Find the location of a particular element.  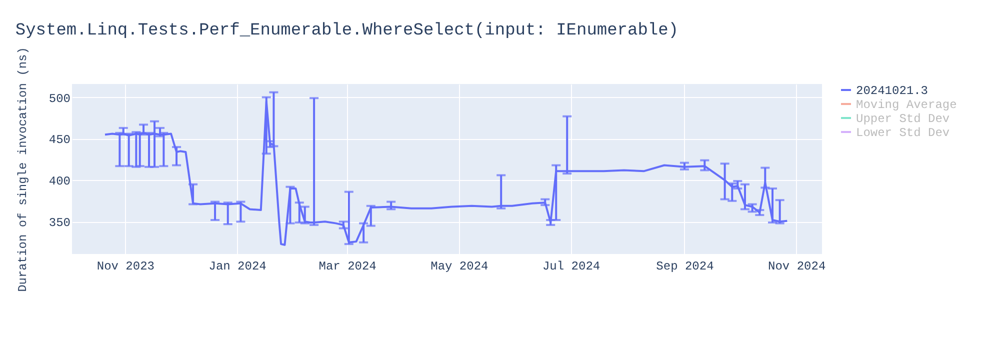

x-tick-label: Jan 2024 is located at coordinates (237, 267).